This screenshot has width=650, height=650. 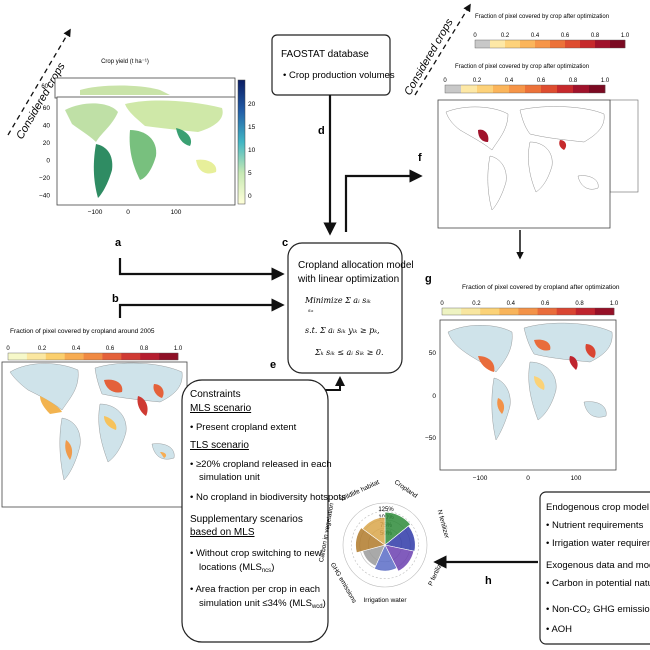 I want to click on map-f-colorbar-back, so click(x=550, y=44).